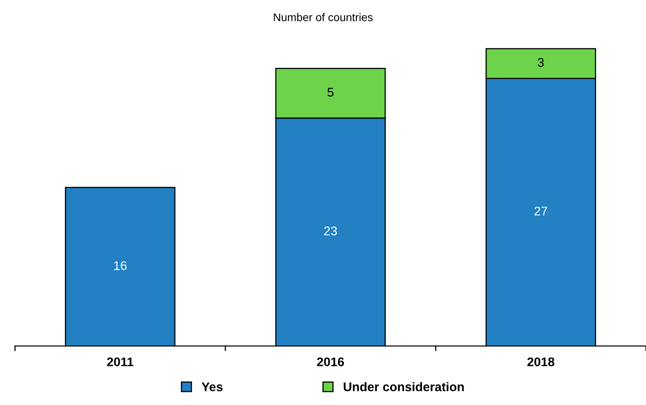 This screenshot has height=405, width=646. Describe the element at coordinates (540, 361) in the screenshot. I see `x-tick-label: 2018` at that location.